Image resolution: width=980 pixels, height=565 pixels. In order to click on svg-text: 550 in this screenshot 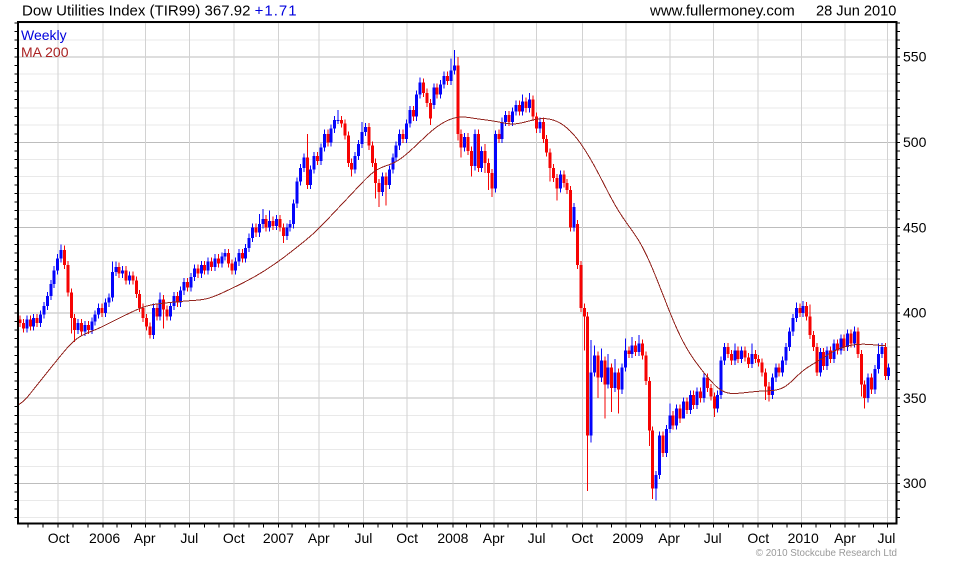, I will do `click(915, 57)`.